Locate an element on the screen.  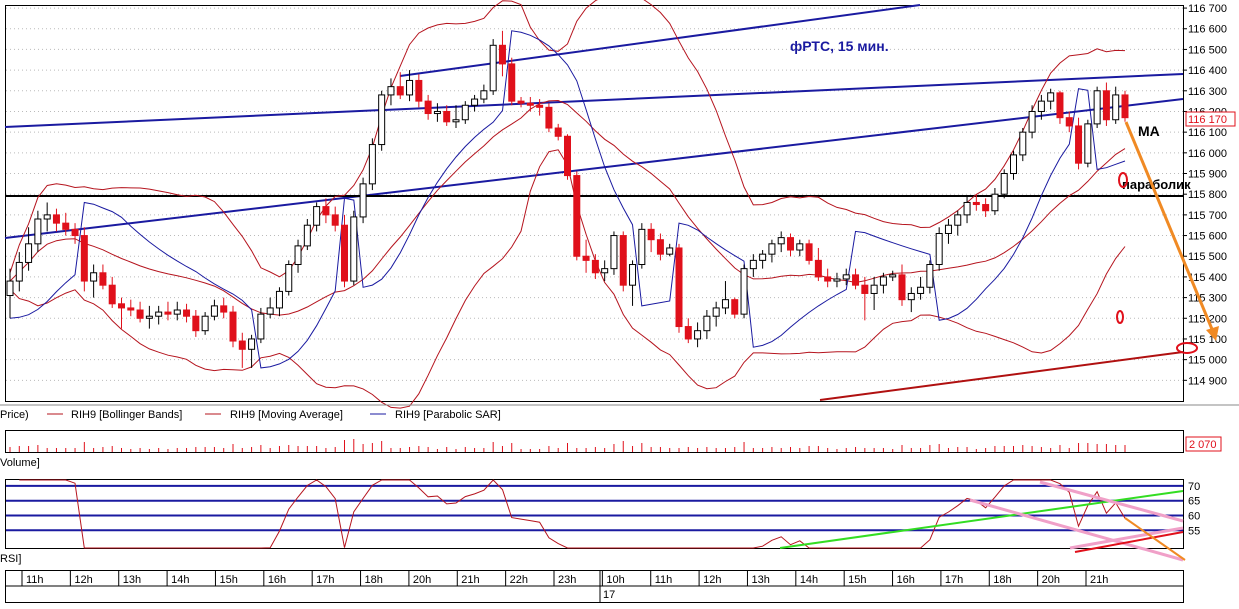
top-channel-line is located at coordinates (660, 40).